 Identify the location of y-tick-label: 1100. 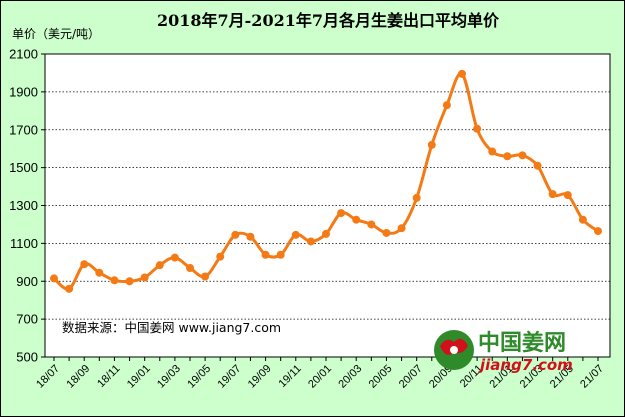
(24, 243).